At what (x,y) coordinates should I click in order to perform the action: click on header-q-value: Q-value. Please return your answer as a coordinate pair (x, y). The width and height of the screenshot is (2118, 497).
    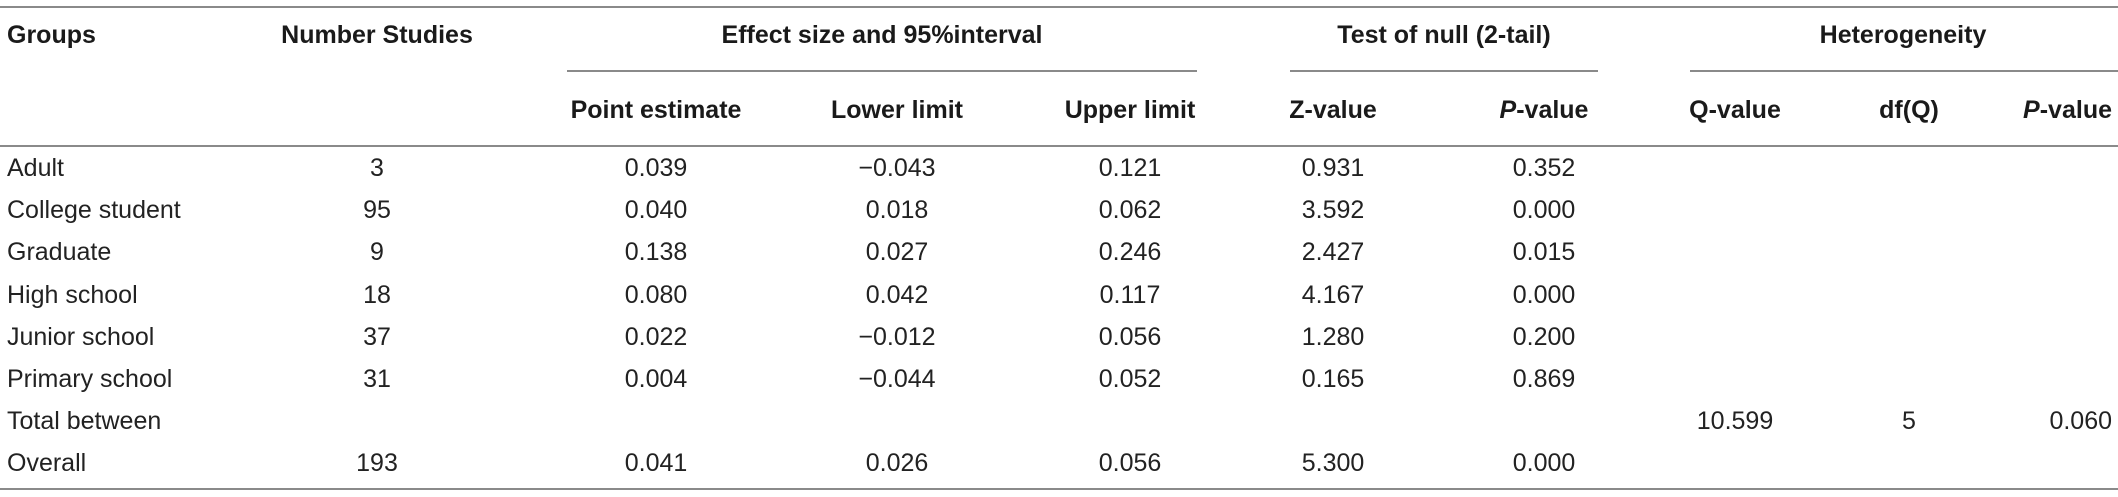
    Looking at the image, I should click on (1735, 110).